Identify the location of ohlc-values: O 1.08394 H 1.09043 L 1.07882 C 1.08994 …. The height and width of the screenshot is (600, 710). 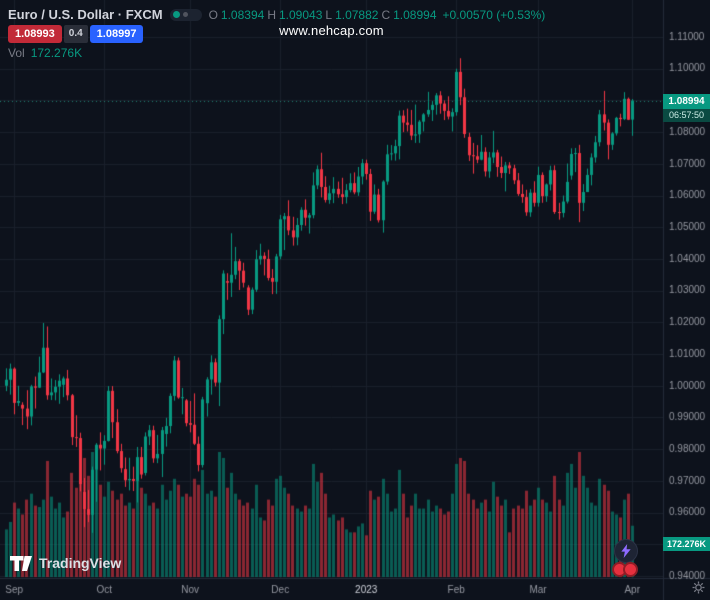
(377, 15).